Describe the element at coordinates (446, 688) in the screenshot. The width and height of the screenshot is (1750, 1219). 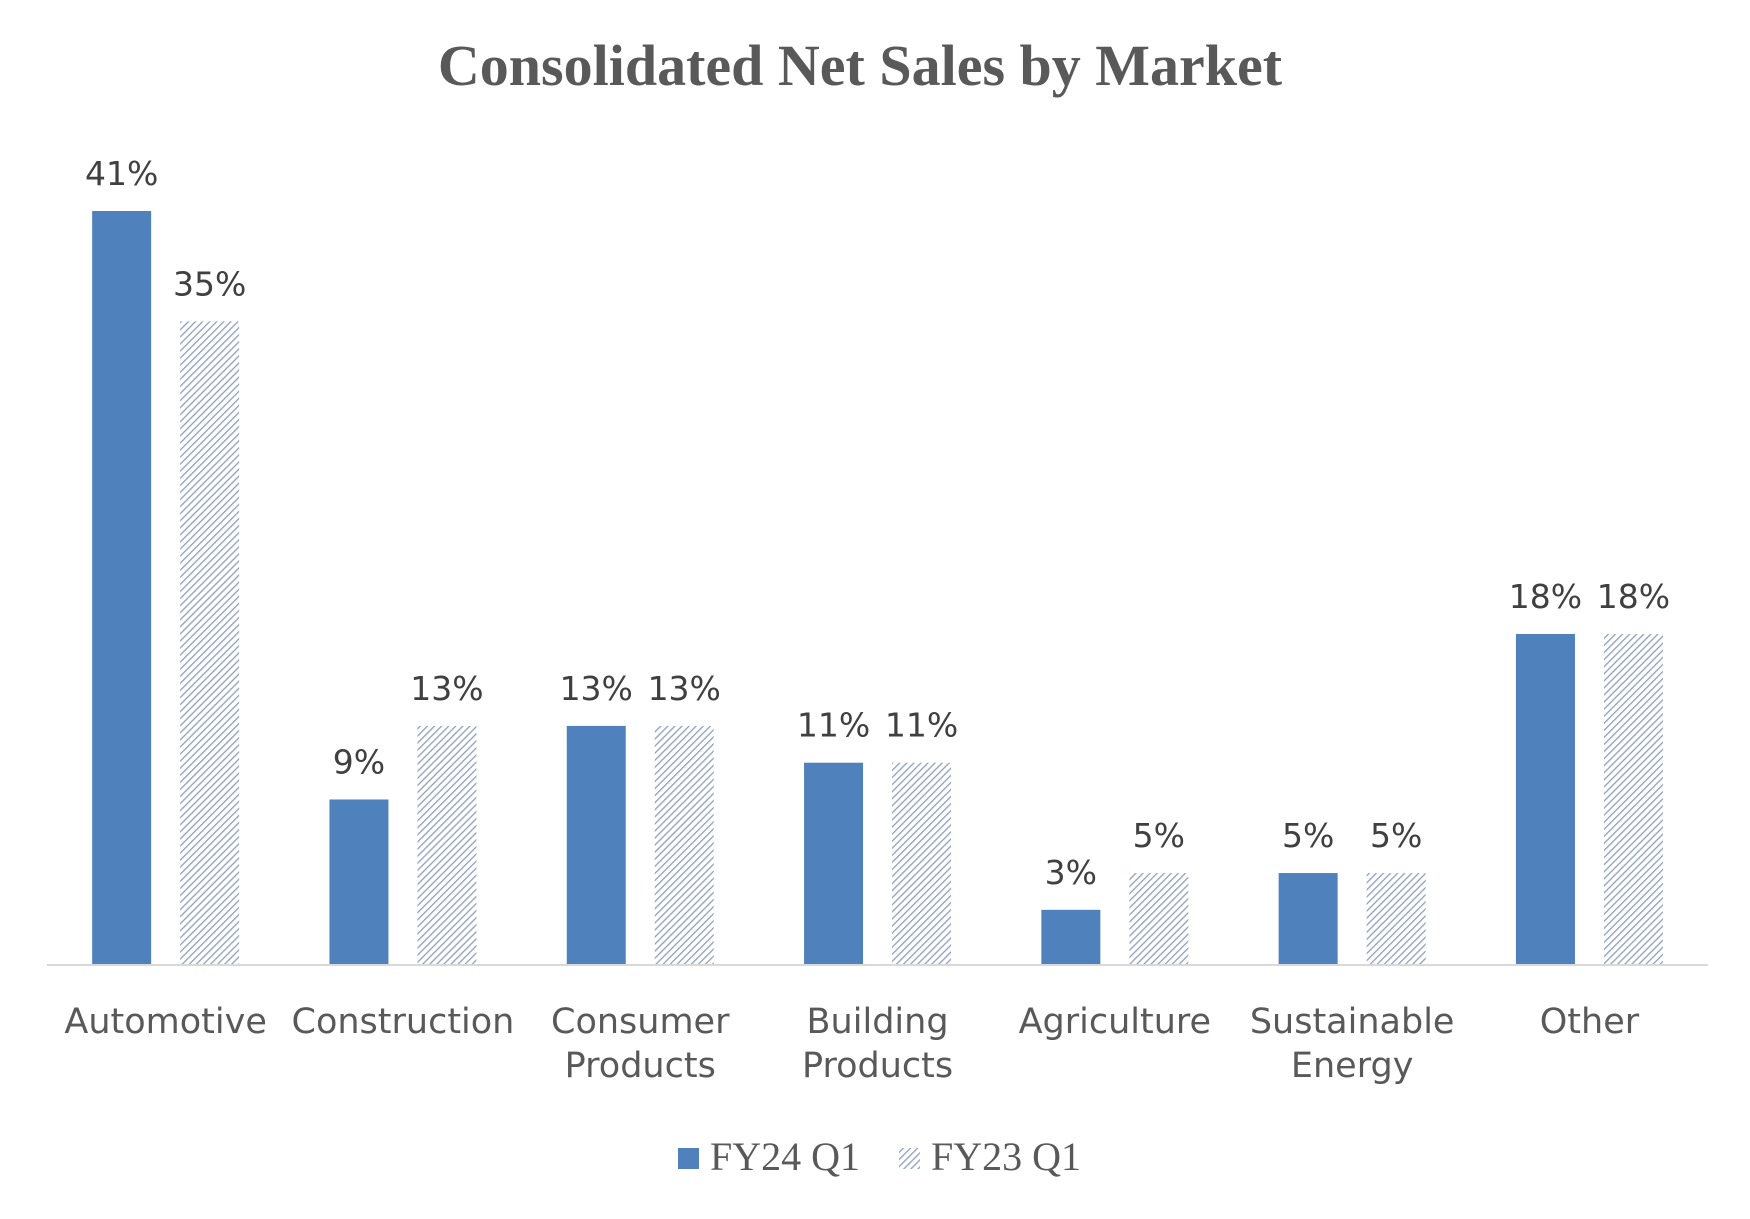
I see `data-label-fy23-1: 13%` at that location.